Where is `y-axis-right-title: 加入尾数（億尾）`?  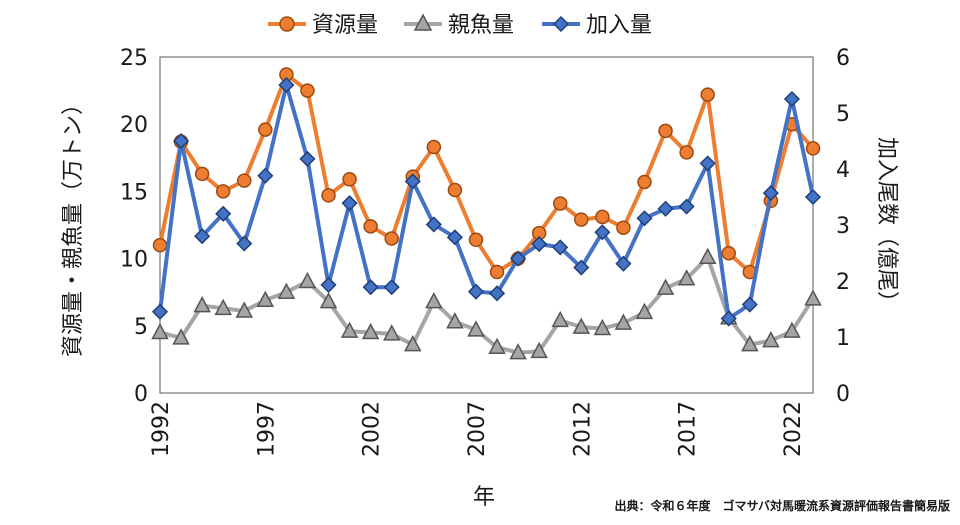 y-axis-right-title: 加入尾数（億尾） is located at coordinates (886, 225).